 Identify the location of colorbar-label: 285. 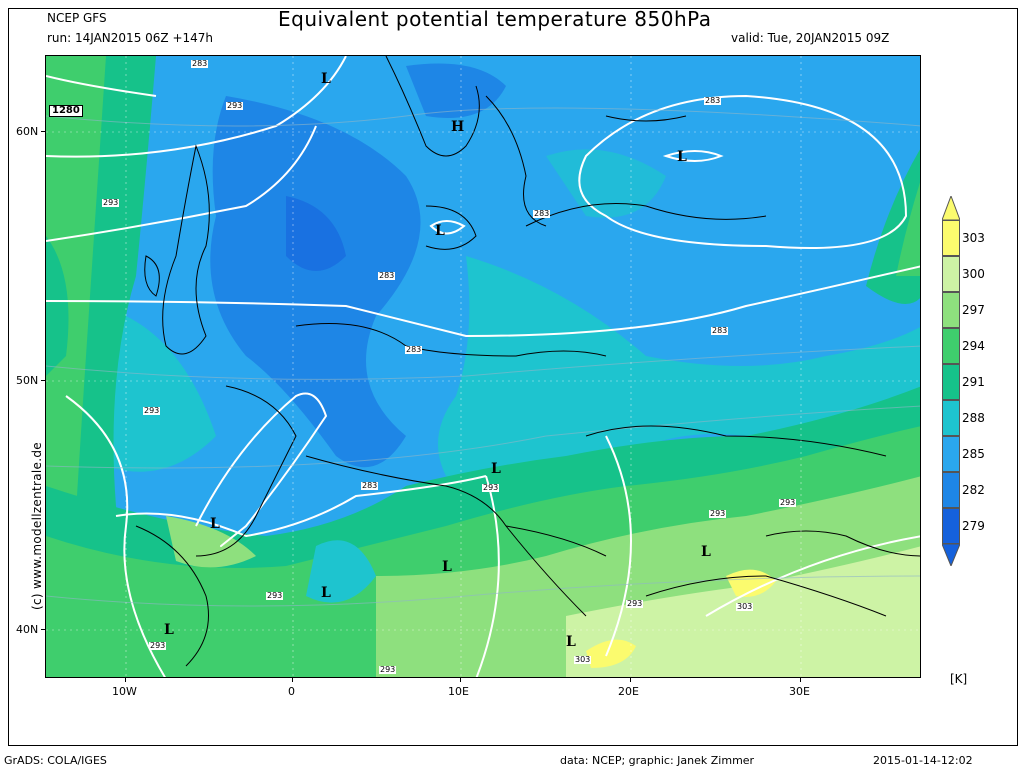
(973, 454).